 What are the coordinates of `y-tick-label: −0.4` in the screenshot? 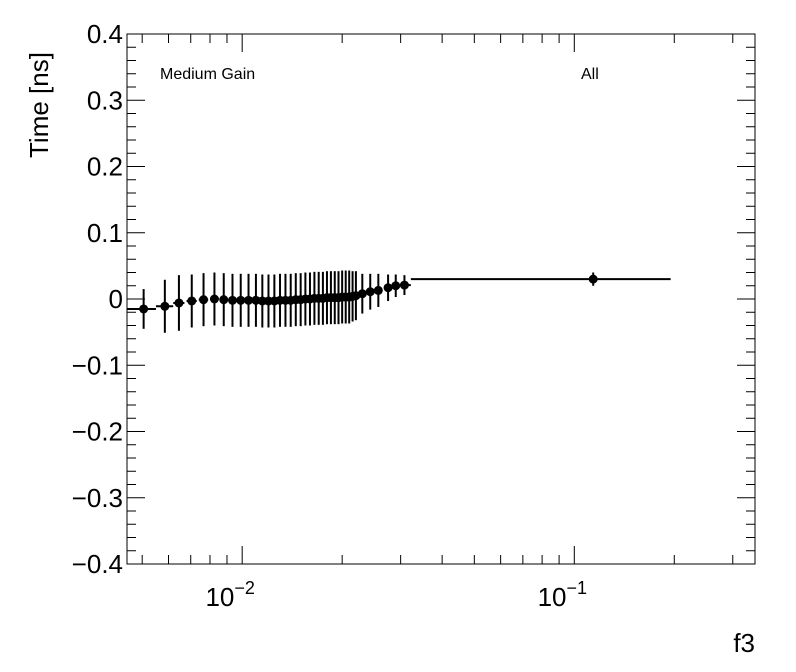 It's located at (97, 564).